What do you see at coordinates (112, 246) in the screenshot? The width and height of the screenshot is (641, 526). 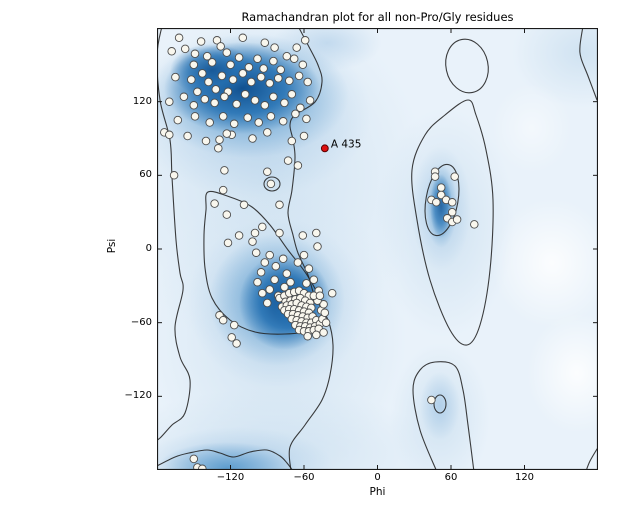 I see `y-axis-label: Psi` at bounding box center [112, 246].